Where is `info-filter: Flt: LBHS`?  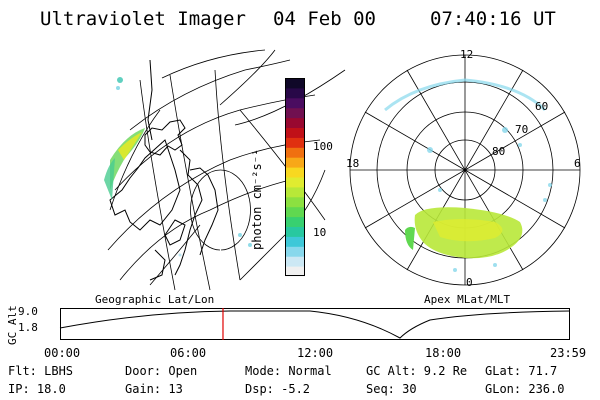
info-filter: Flt: LBHS is located at coordinates (41, 371).